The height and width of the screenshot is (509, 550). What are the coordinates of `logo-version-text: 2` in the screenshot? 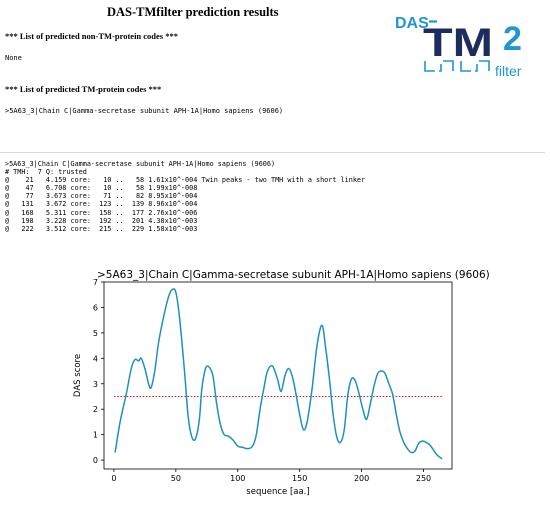 It's located at (512, 39).